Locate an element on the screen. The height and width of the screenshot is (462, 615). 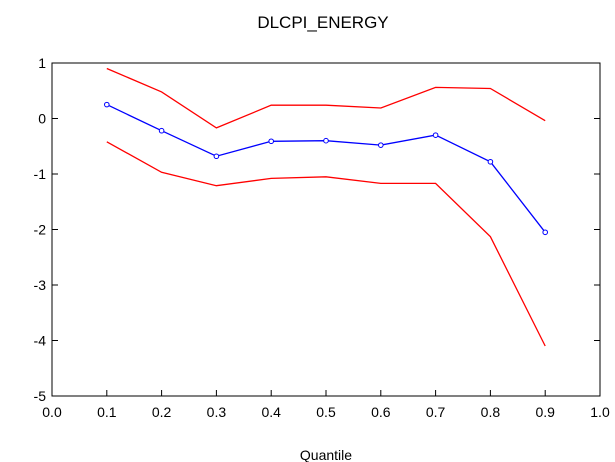
x-tick-label: 0.7 is located at coordinates (436, 412).